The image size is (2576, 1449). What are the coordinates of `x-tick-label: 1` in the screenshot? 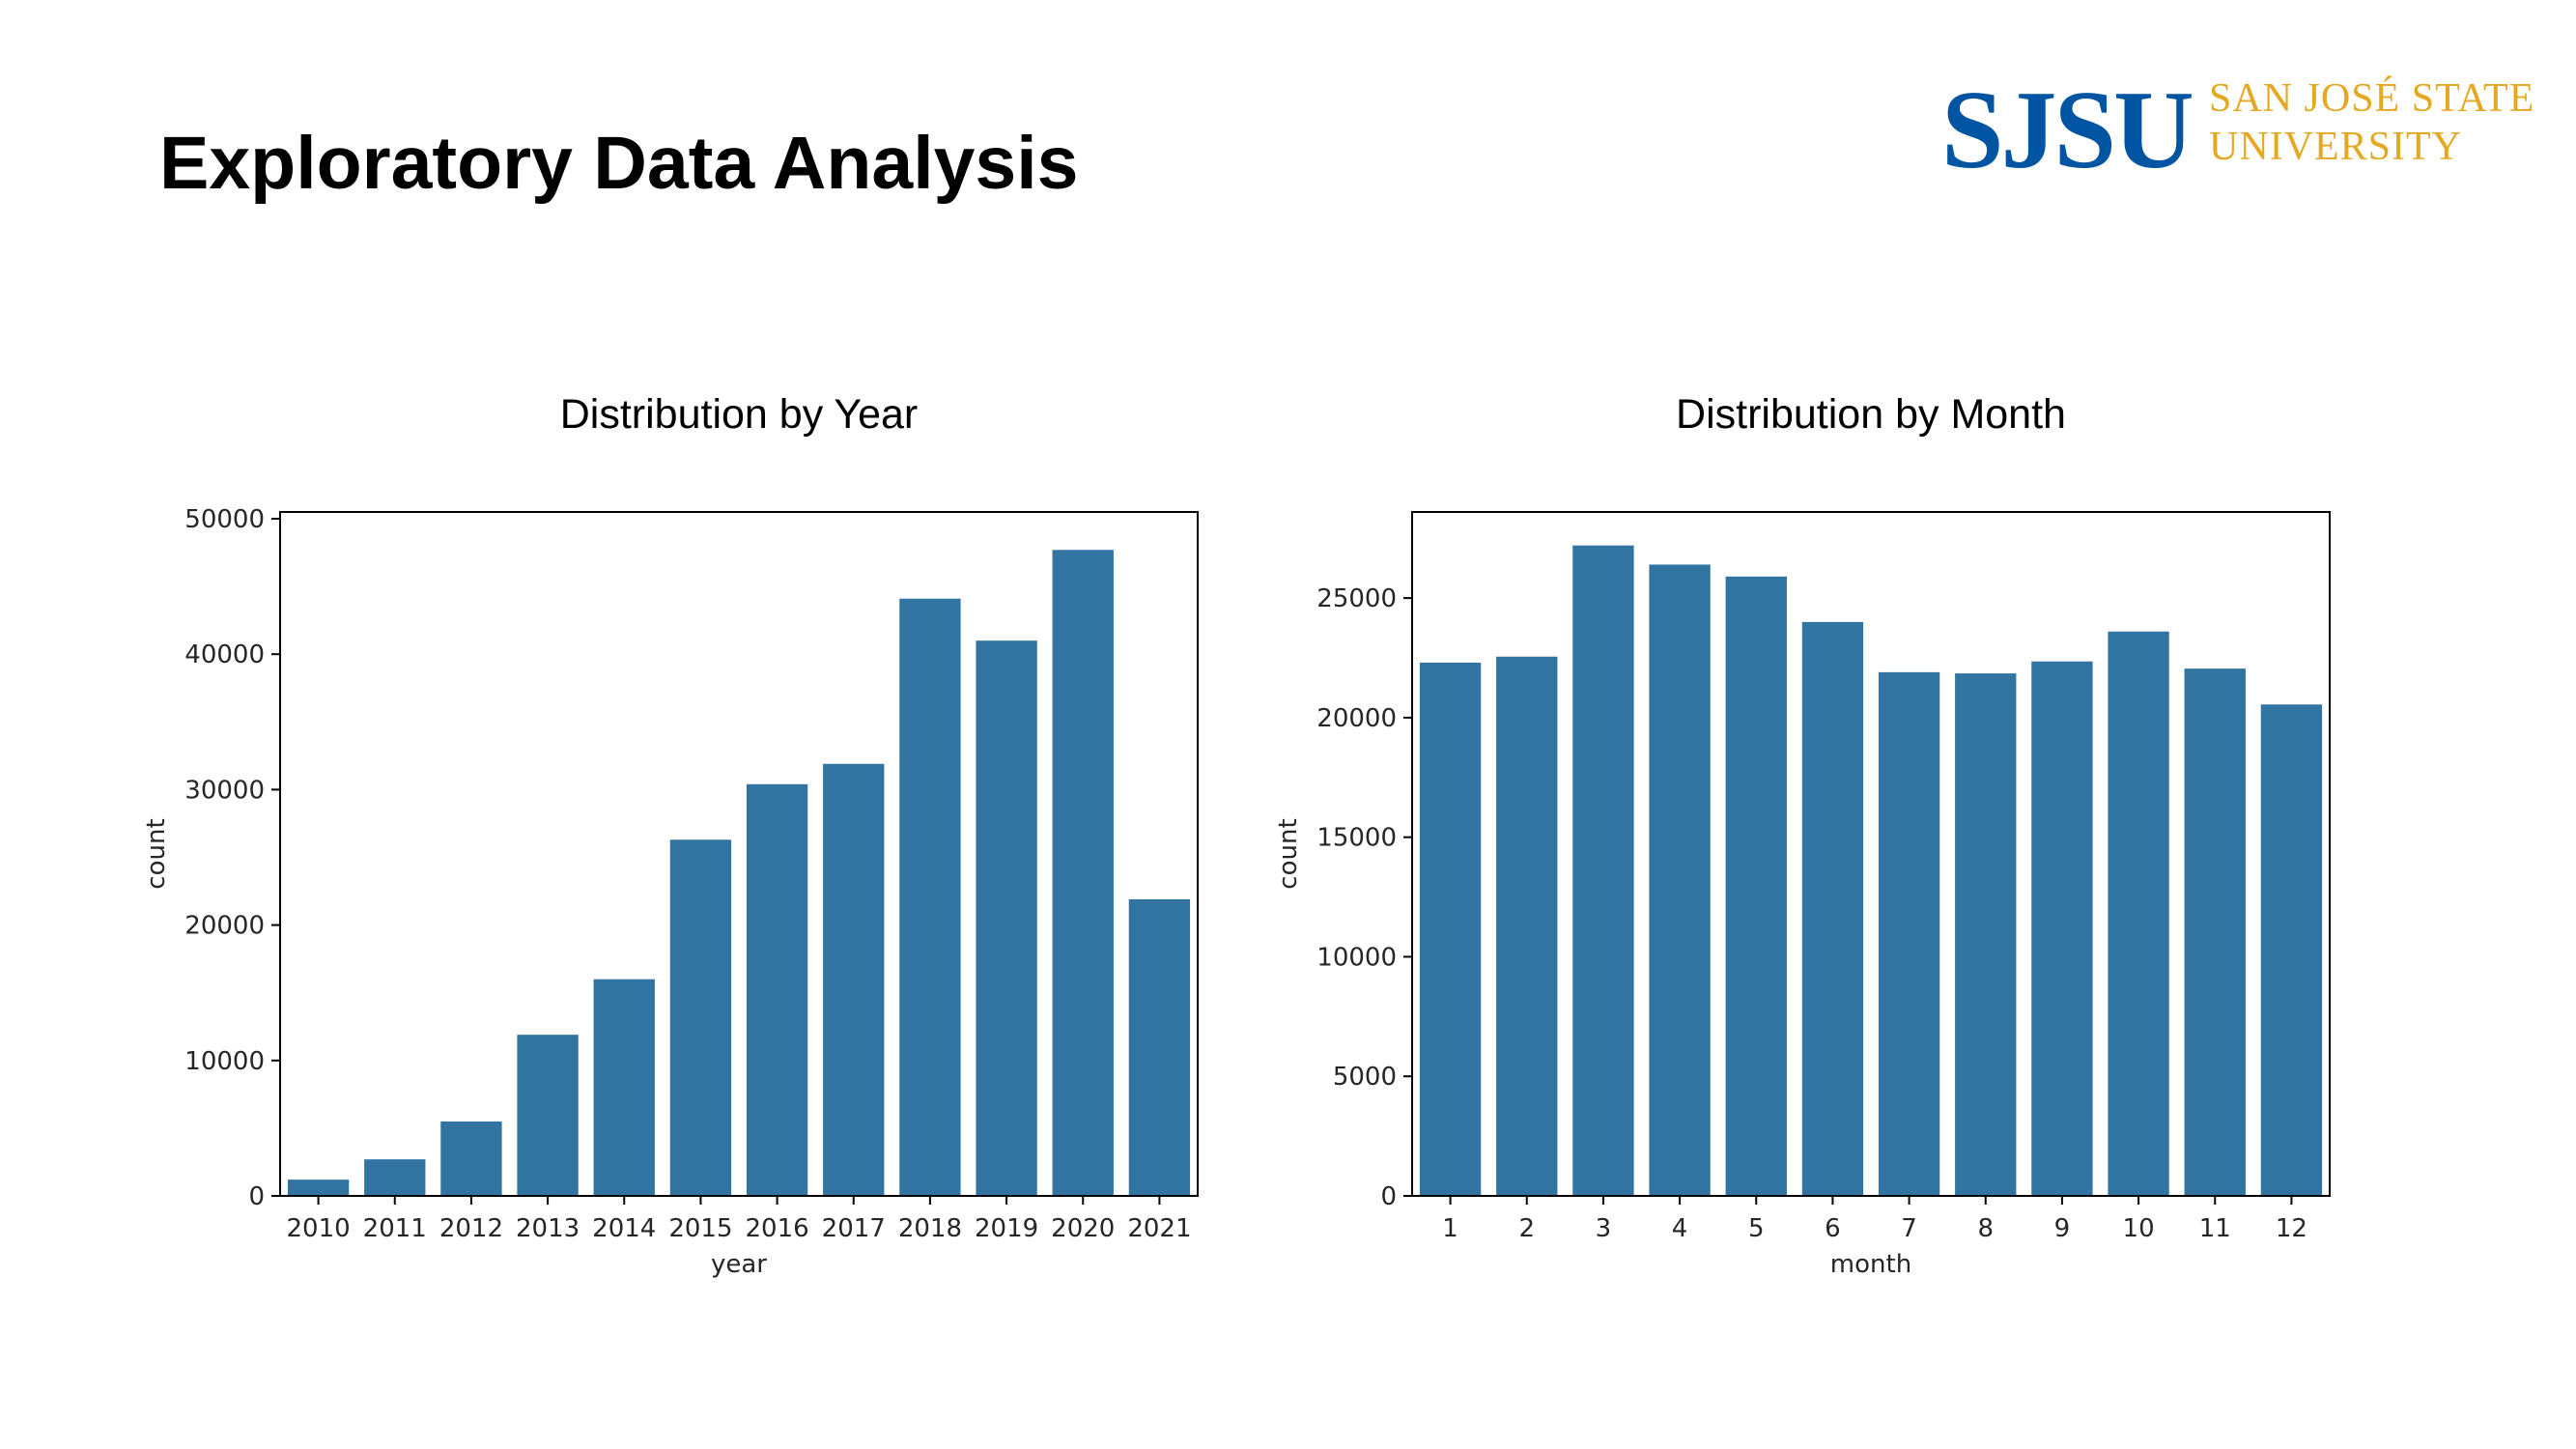 It's located at (1450, 1228).